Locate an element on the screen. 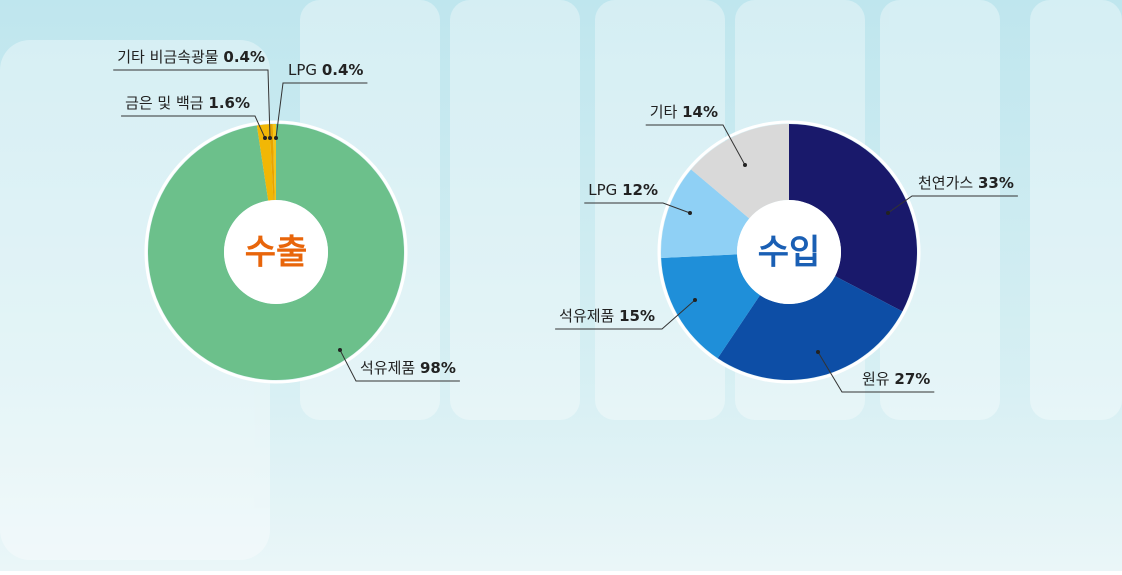  slice-label: LPG 12% is located at coordinates (623, 190).